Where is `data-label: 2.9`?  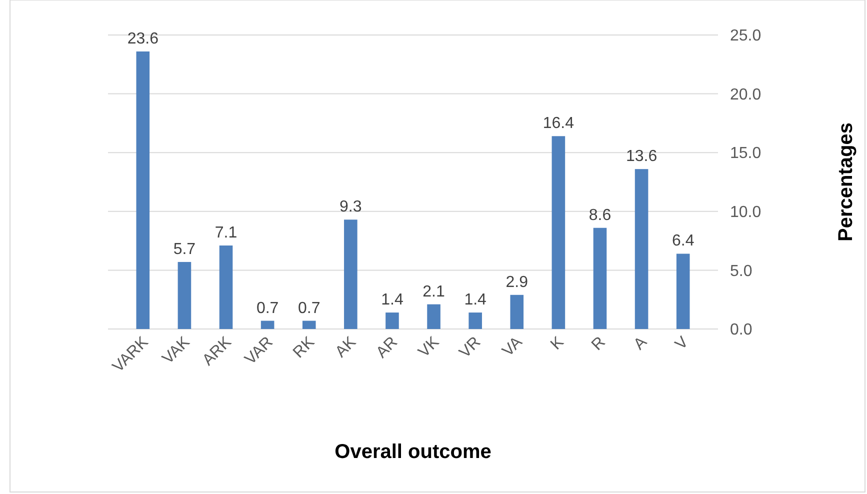 data-label: 2.9 is located at coordinates (517, 282).